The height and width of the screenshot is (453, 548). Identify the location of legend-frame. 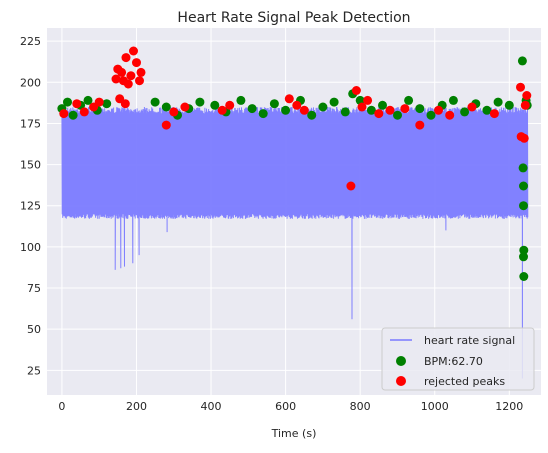
(458, 359).